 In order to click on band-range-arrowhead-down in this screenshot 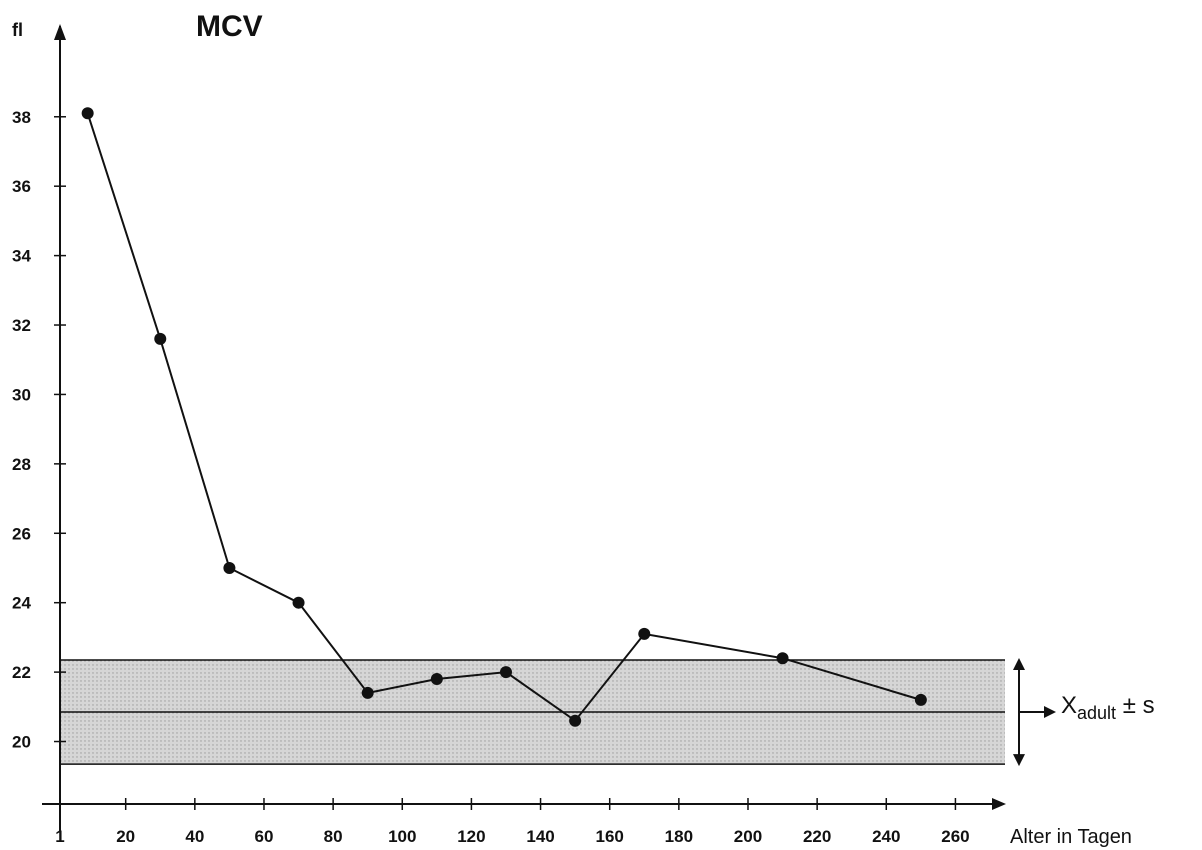, I will do `click(1019, 760)`.